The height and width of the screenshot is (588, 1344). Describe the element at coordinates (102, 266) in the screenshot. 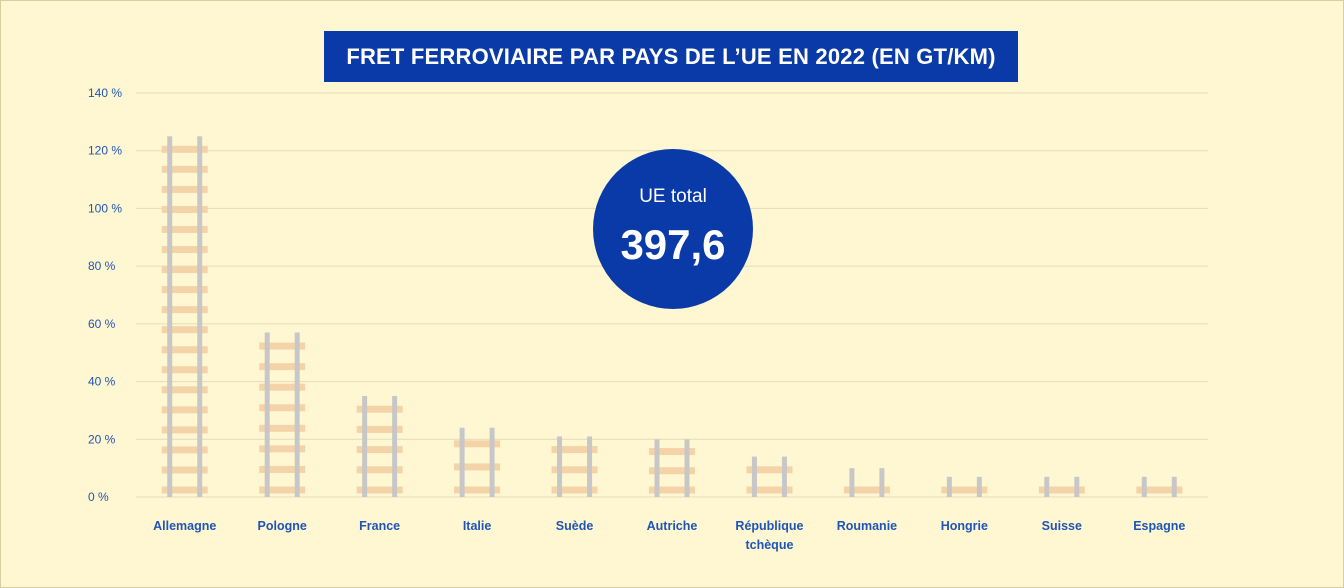

I see `y-tick-label: 80 %` at that location.